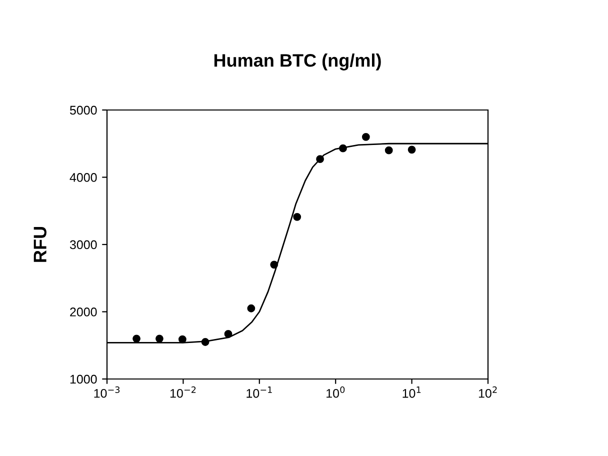  Describe the element at coordinates (40, 244) in the screenshot. I see `y-axis-title: RFU` at that location.